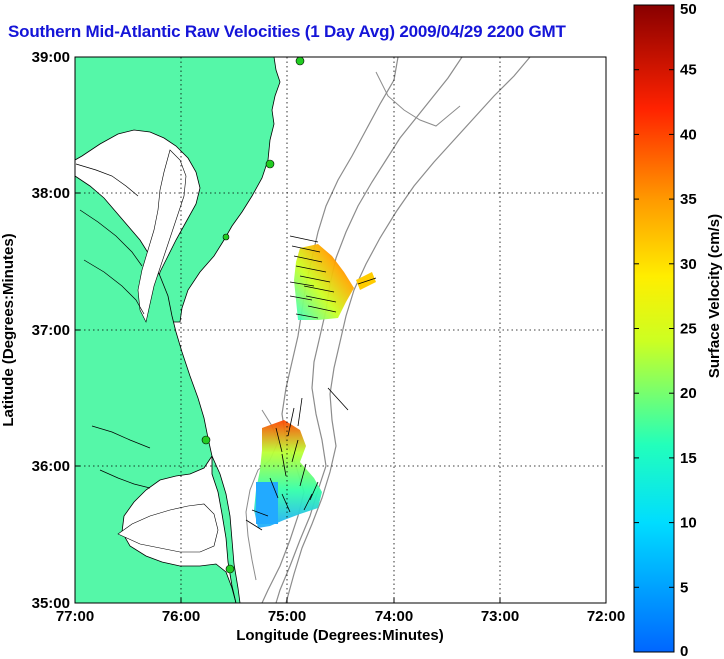  I want to click on y-tick-label: 39:00, so click(51, 57).